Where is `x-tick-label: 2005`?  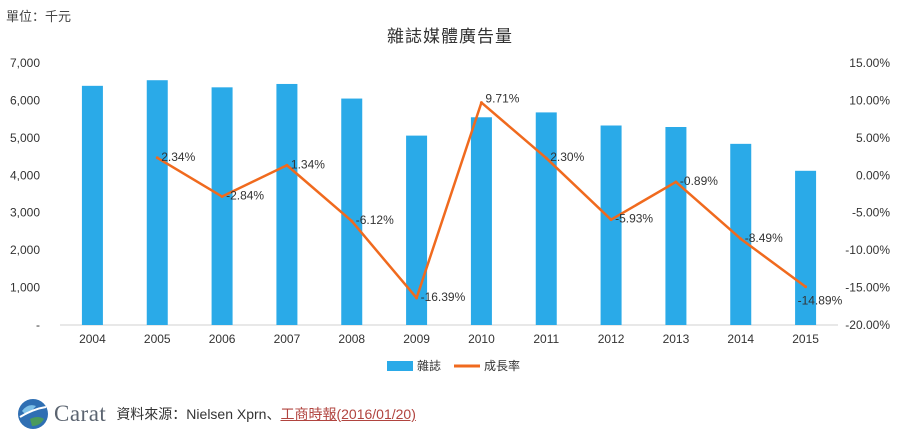
x-tick-label: 2005 is located at coordinates (157, 339).